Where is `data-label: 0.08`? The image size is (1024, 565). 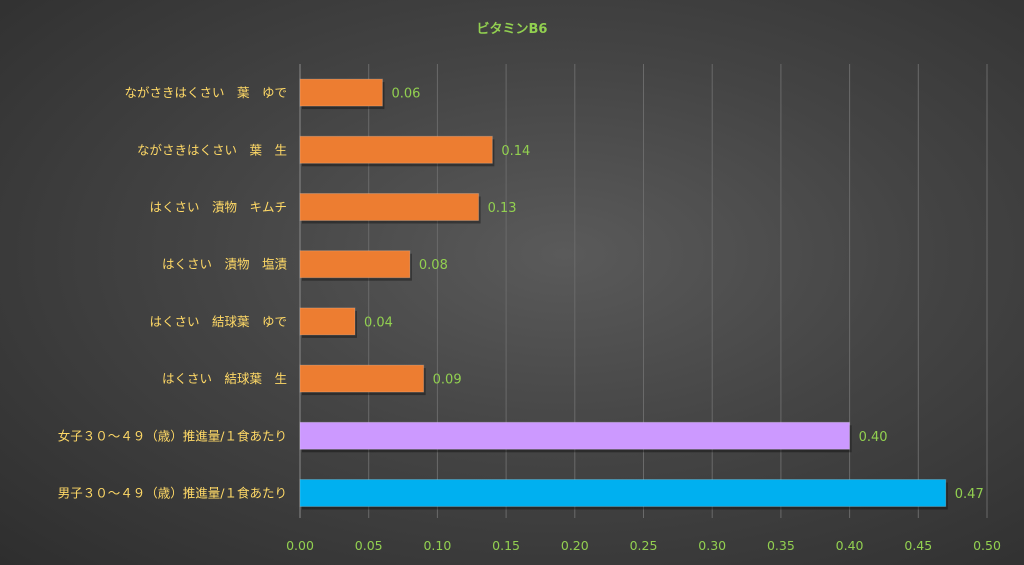
data-label: 0.08 is located at coordinates (433, 265).